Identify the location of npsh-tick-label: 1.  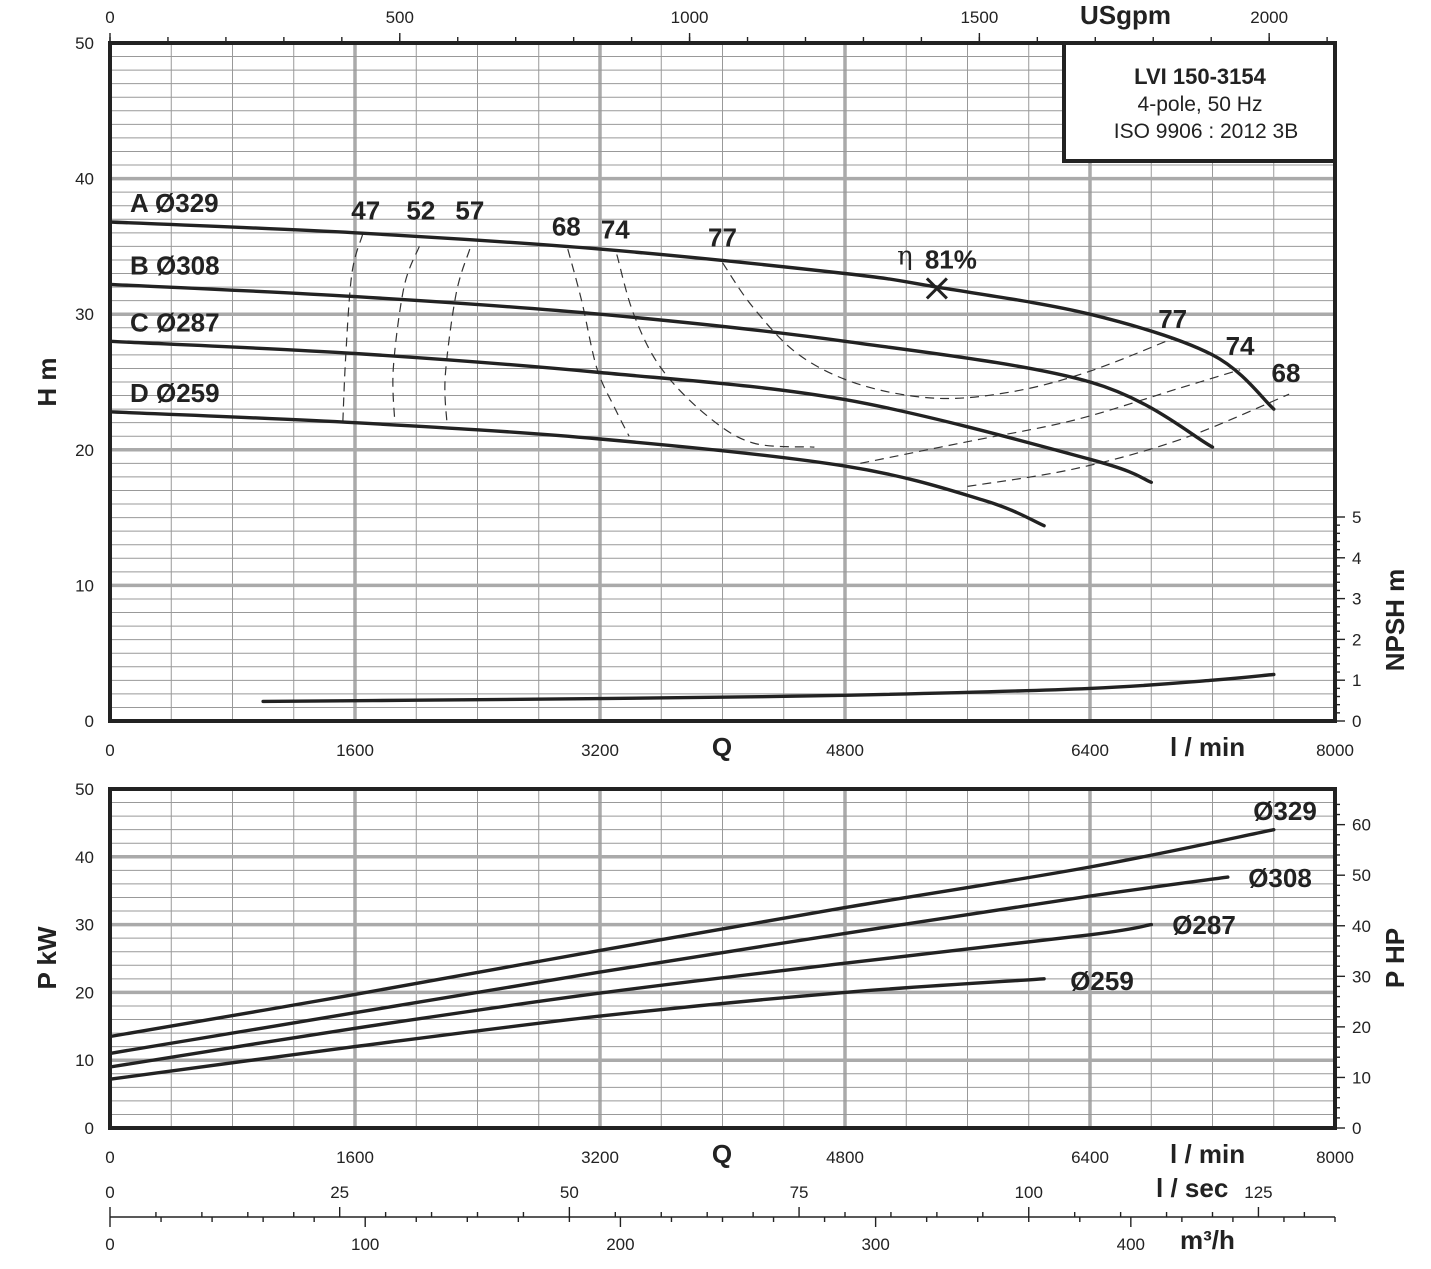
(1356, 680).